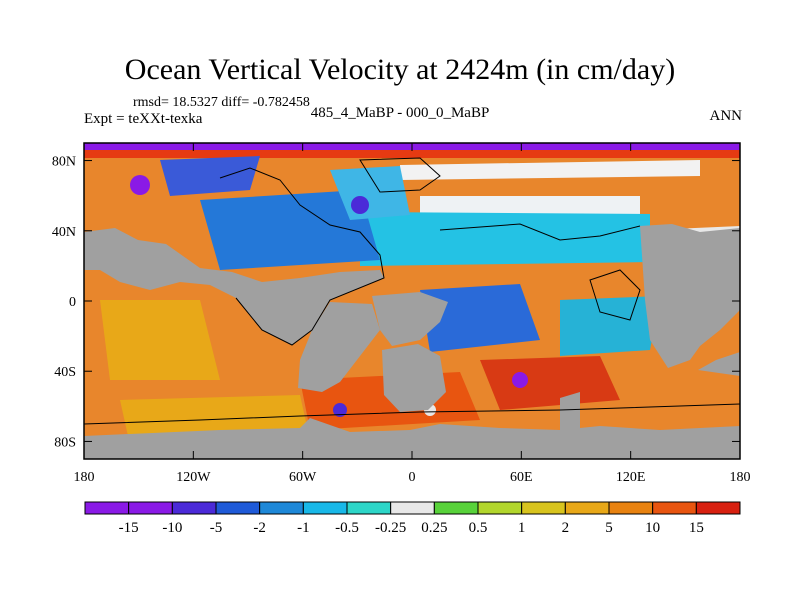 This screenshot has width=800, height=600. What do you see at coordinates (64, 162) in the screenshot?
I see `lat-tick-label: 80N` at bounding box center [64, 162].